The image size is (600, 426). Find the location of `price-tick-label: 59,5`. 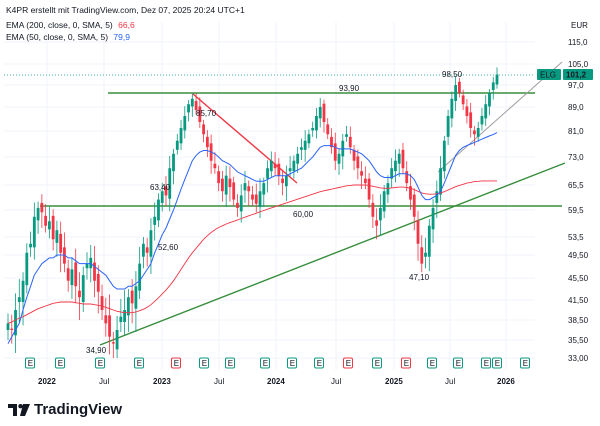

price-tick-label: 59,5 is located at coordinates (576, 210).